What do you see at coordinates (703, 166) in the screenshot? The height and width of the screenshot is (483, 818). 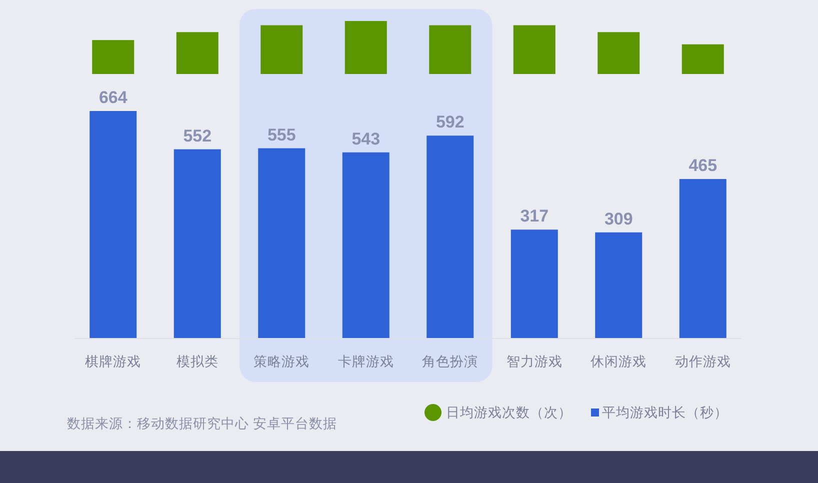 I see `data-label: 465` at bounding box center [703, 166].